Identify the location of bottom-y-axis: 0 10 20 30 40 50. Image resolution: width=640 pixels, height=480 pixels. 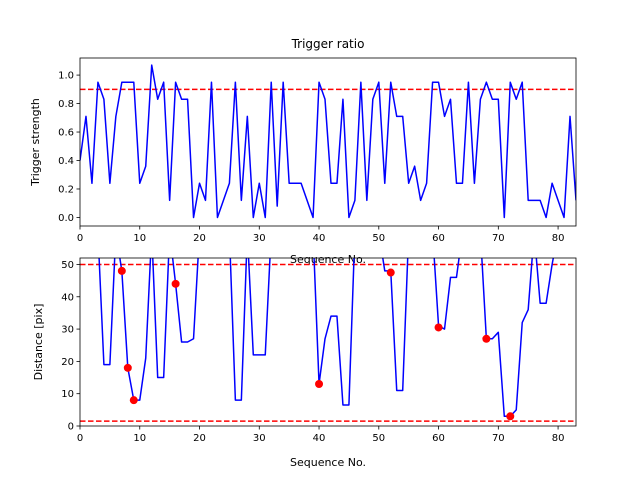
(70, 346).